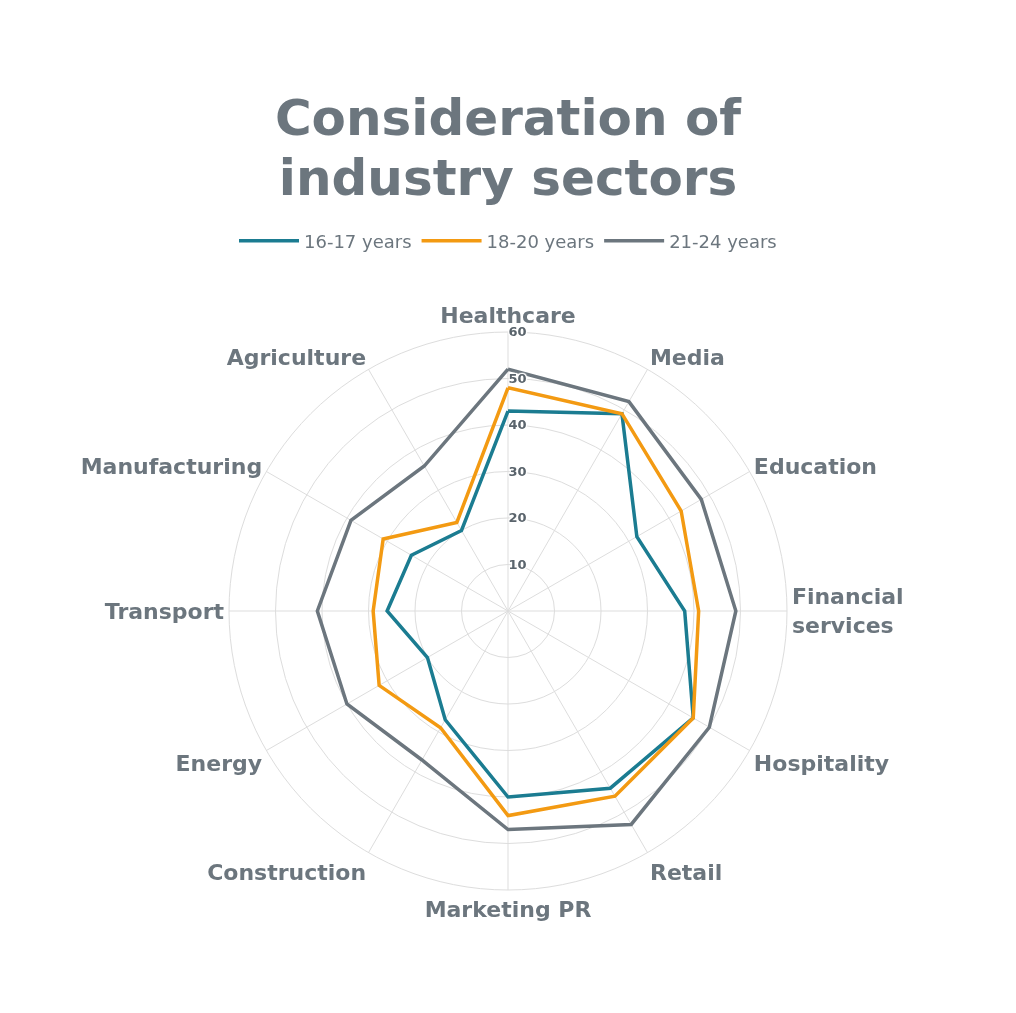  Describe the element at coordinates (508, 148) in the screenshot. I see `chart-title: Consideration of industry sectors` at that location.